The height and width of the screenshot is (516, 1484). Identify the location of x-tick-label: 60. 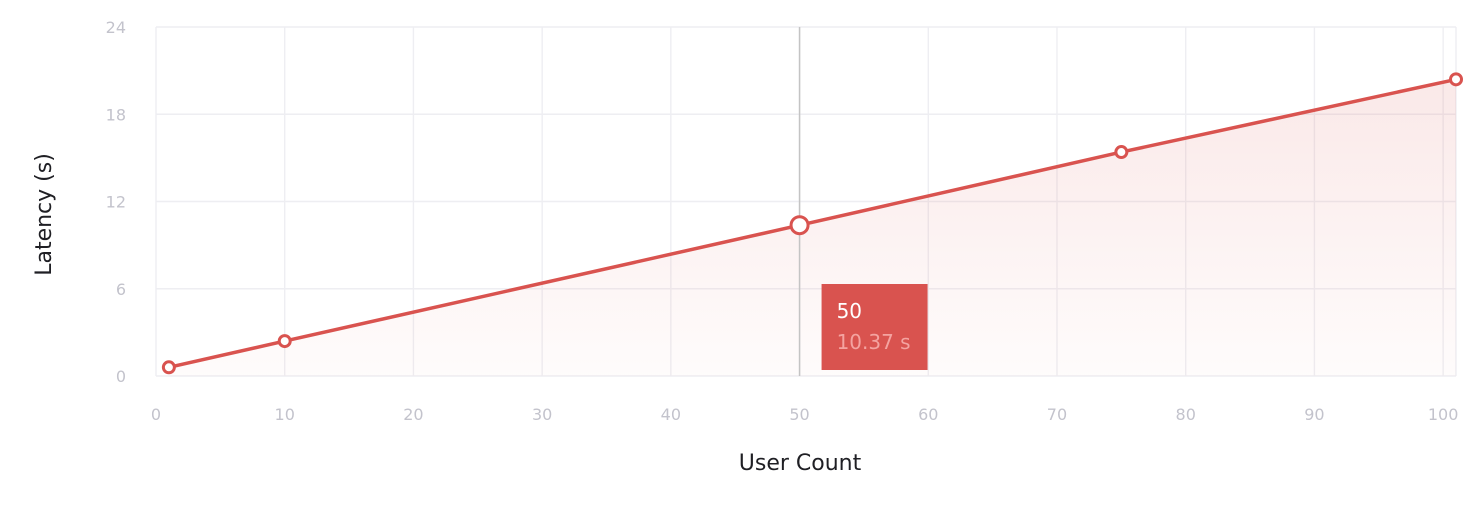
(928, 414).